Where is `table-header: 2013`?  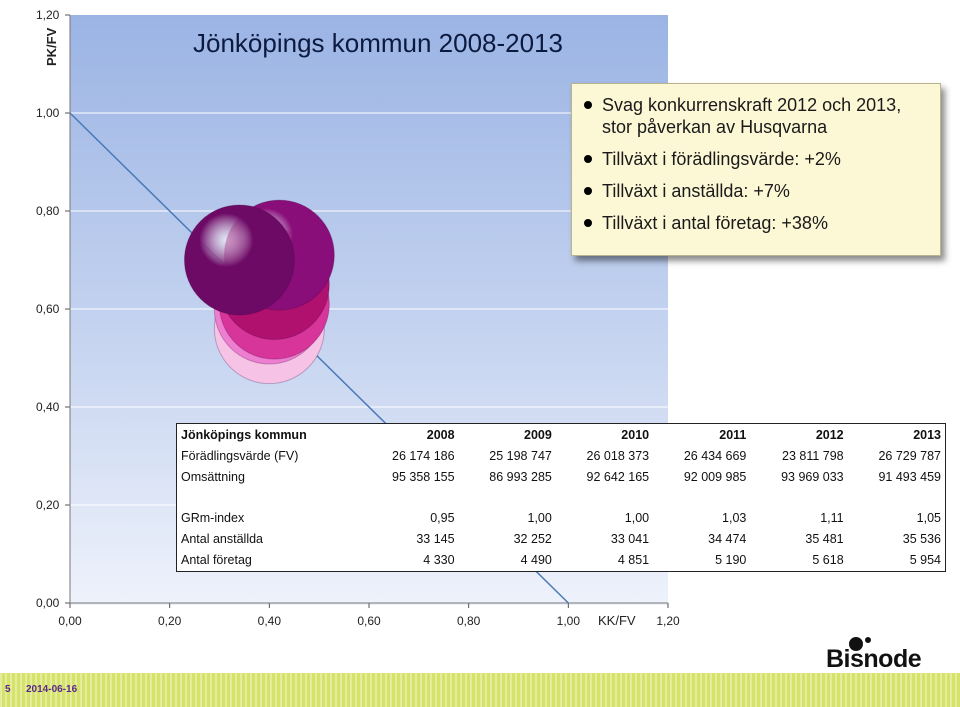
table-header: 2013 is located at coordinates (927, 434).